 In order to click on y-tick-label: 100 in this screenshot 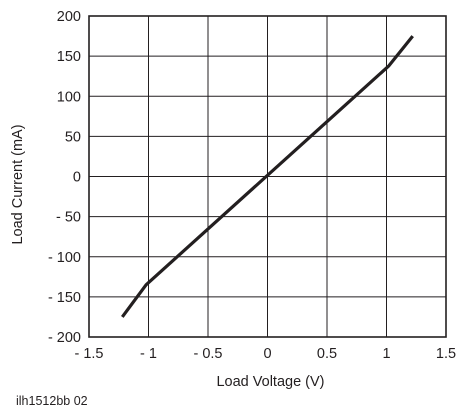, I will do `click(69, 97)`.